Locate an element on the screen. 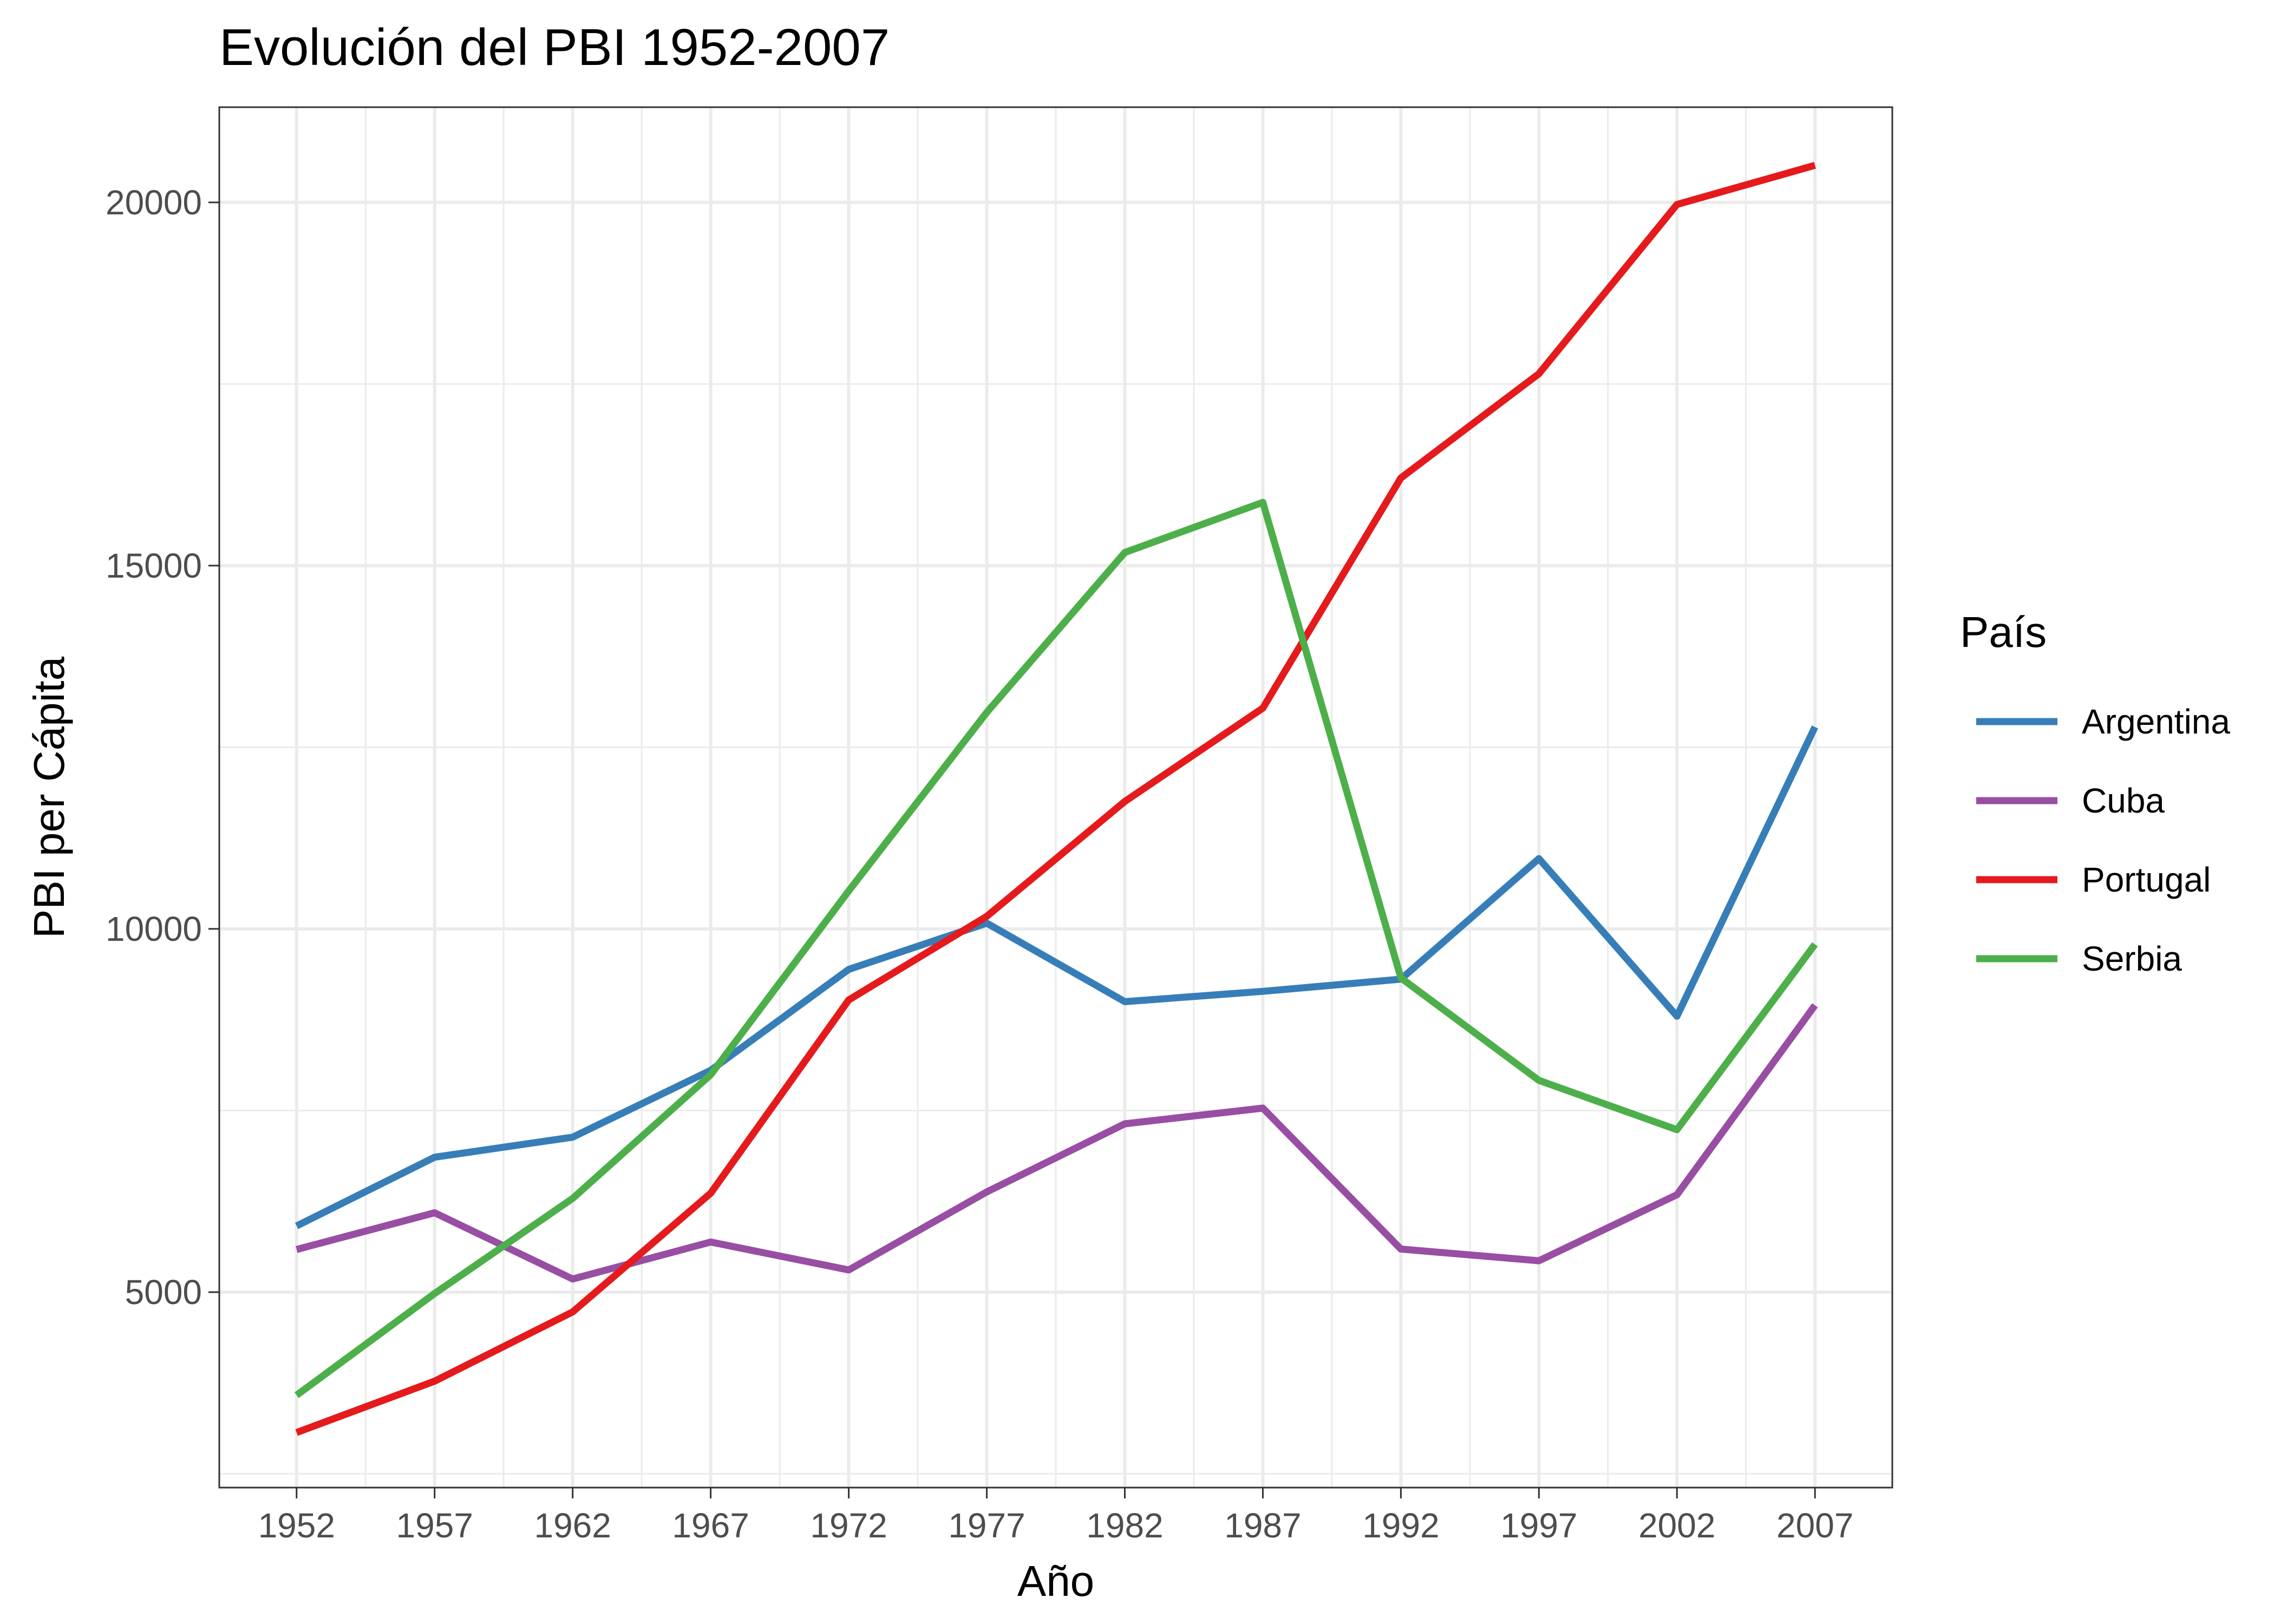 The width and height of the screenshot is (2274, 1624). x-tick-label: 1962 is located at coordinates (573, 1526).